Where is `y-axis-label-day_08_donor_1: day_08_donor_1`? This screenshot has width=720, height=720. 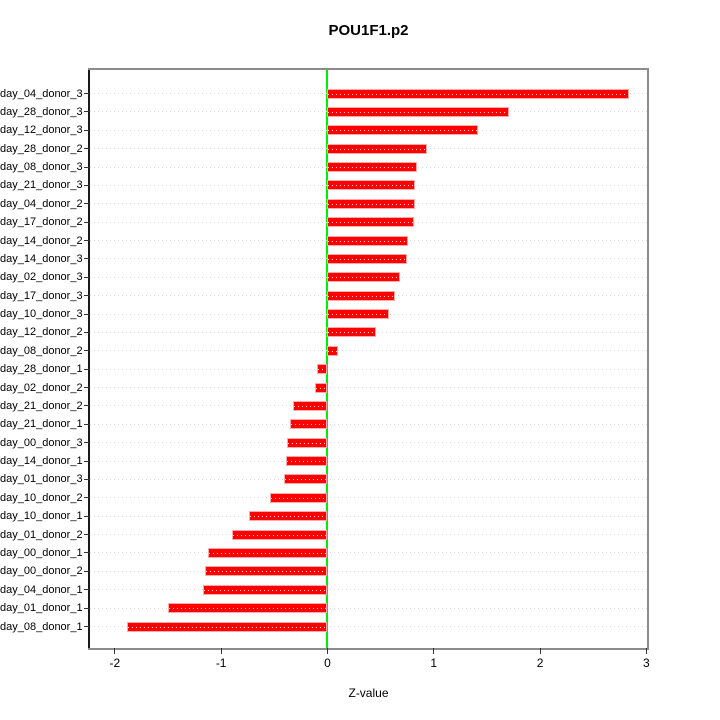 y-axis-label-day_08_donor_1: day_08_donor_1 is located at coordinates (41, 626).